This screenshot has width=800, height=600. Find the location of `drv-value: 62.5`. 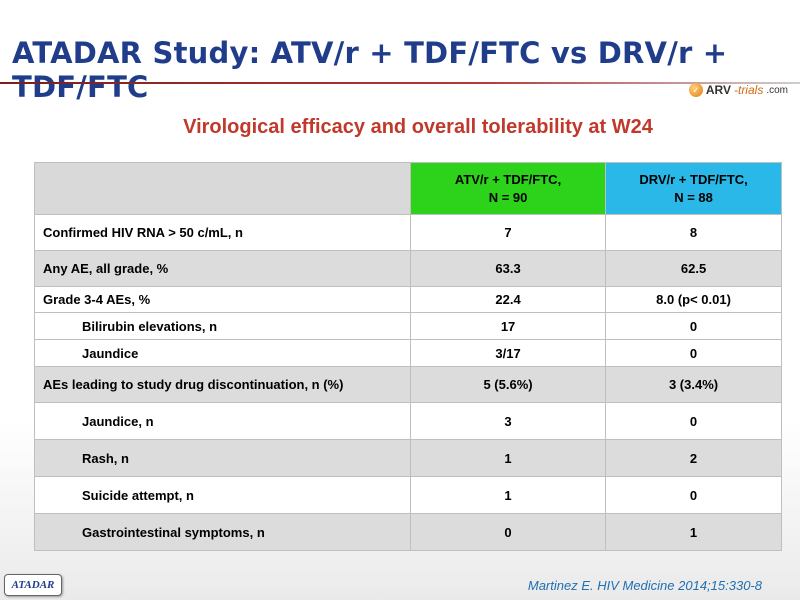

drv-value: 62.5 is located at coordinates (693, 268).